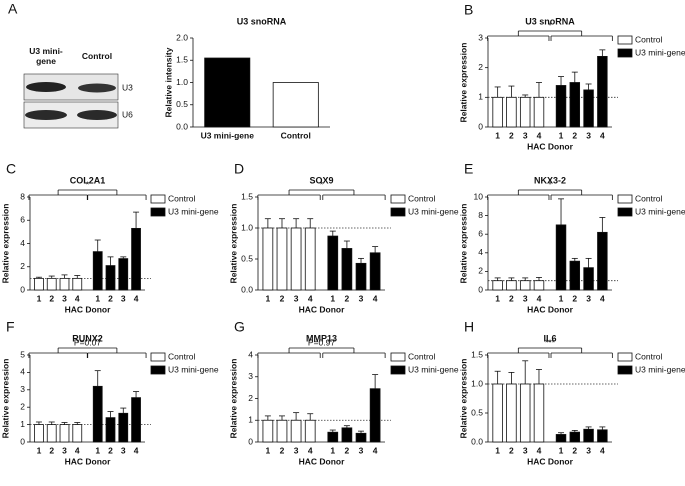  What do you see at coordinates (549, 338) in the screenshot?
I see `chart-title: IL6` at bounding box center [549, 338].